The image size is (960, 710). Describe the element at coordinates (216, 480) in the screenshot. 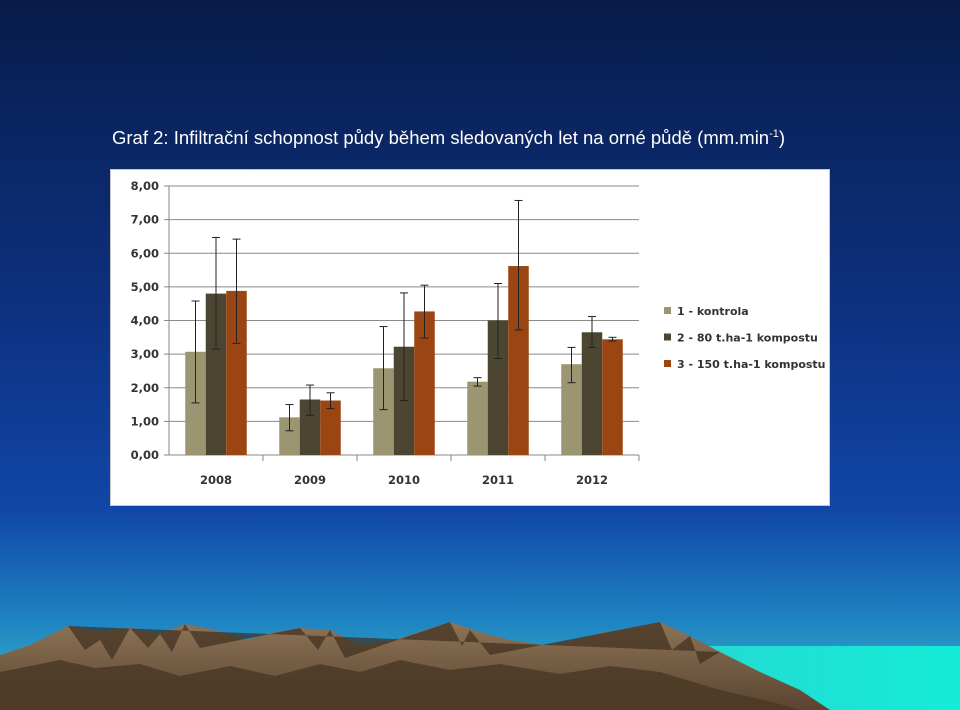

I see `x-tick-label: 2008` at that location.